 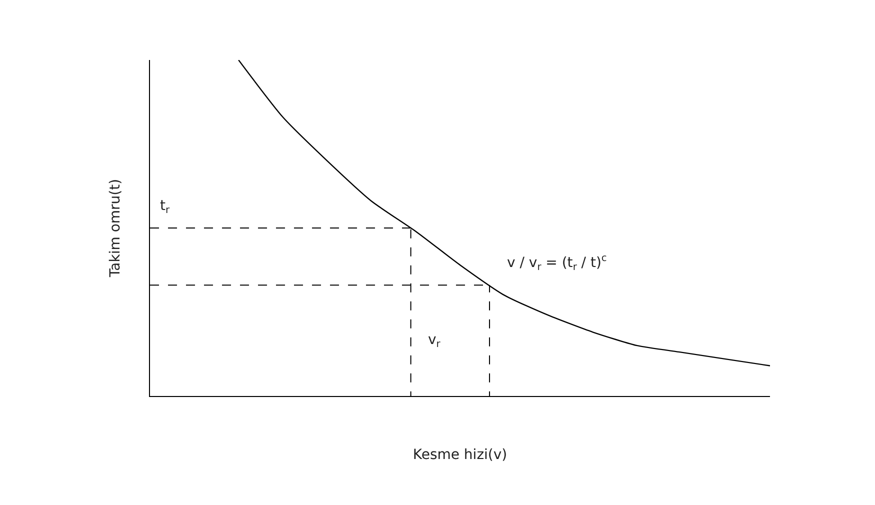 What do you see at coordinates (165, 207) in the screenshot?
I see `ref-line-label: t$_{r}$` at bounding box center [165, 207].